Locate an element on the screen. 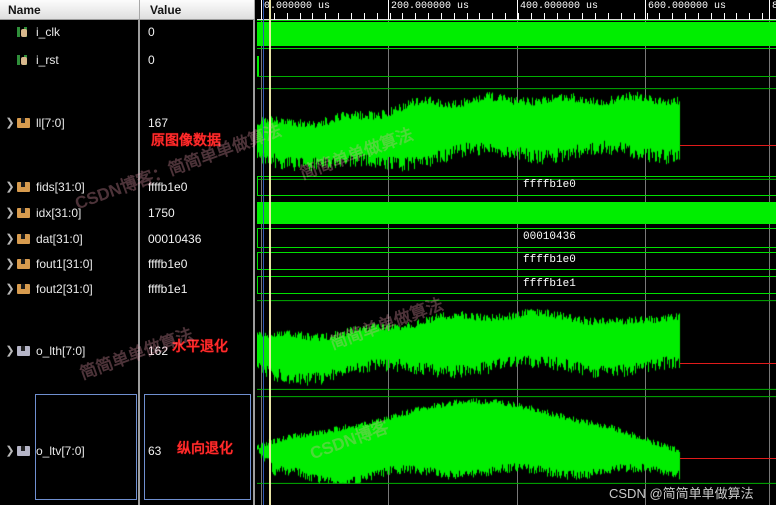  signal-row-i_rst: i_rst is located at coordinates (69, 60).